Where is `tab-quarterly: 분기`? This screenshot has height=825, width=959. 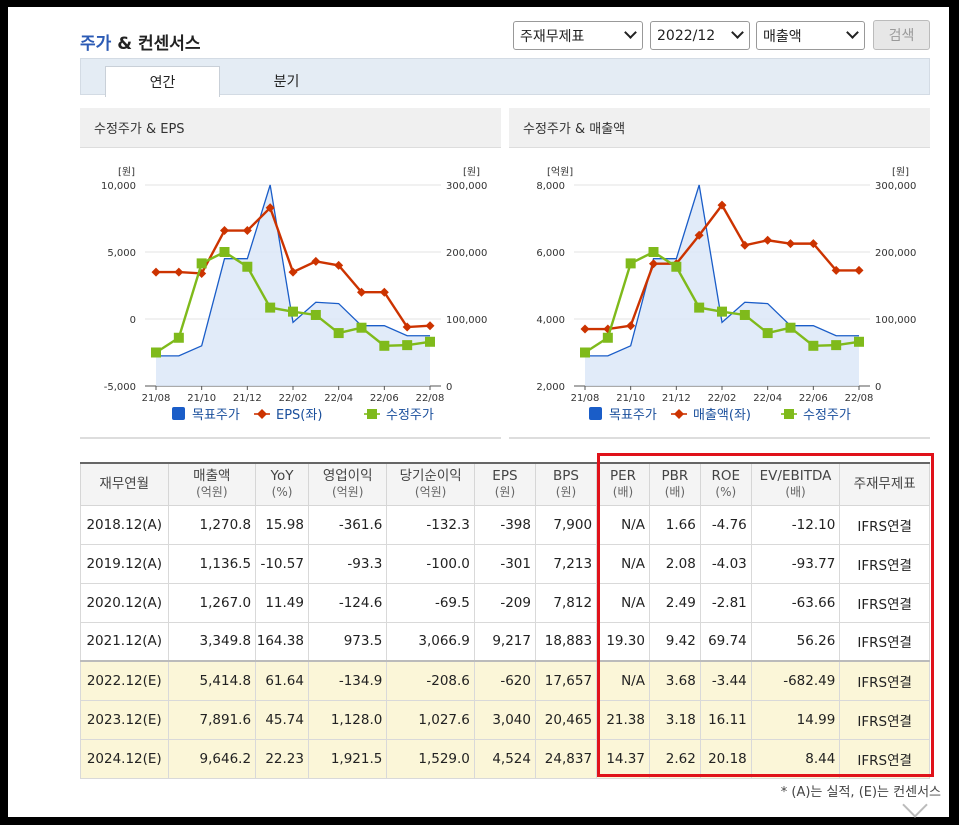
tab-quarterly: 분기 is located at coordinates (286, 82).